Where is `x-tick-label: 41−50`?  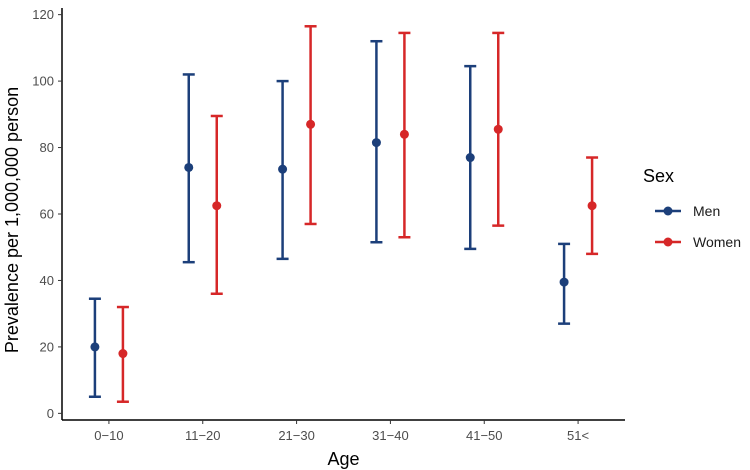
x-tick-label: 41−50 is located at coordinates (484, 435).